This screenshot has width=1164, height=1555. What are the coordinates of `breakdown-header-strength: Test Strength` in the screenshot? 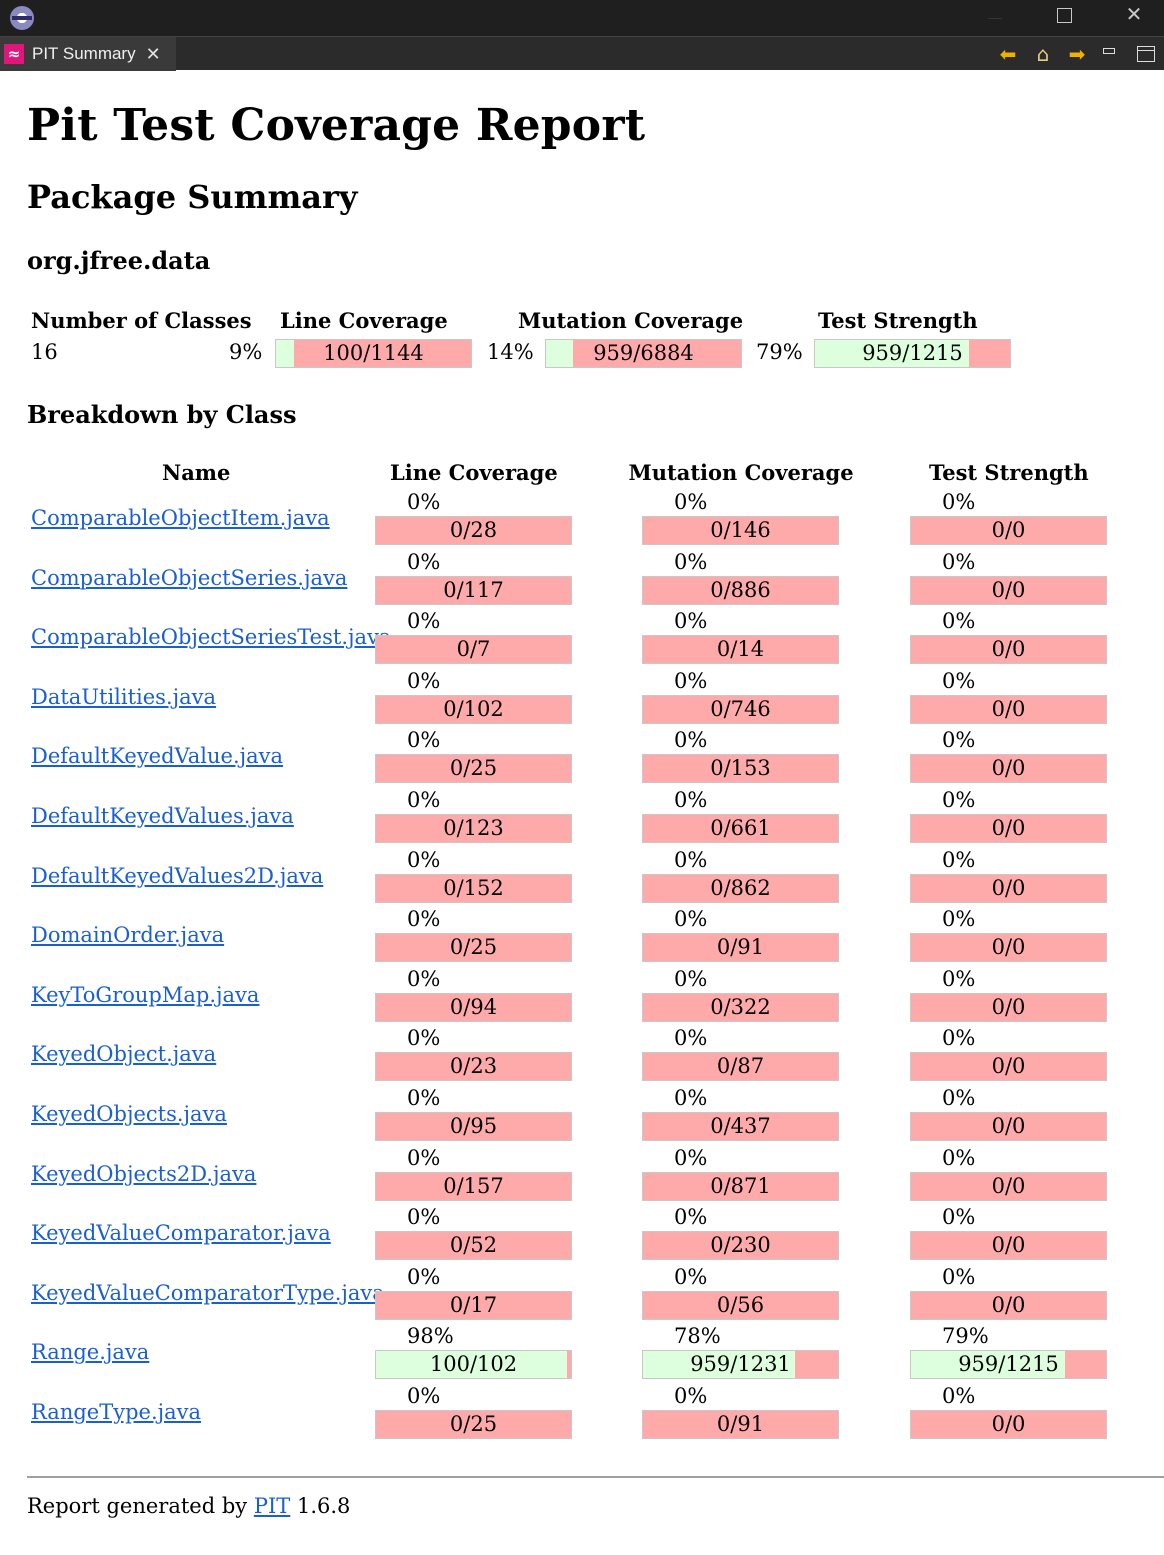 It's located at (1009, 472).